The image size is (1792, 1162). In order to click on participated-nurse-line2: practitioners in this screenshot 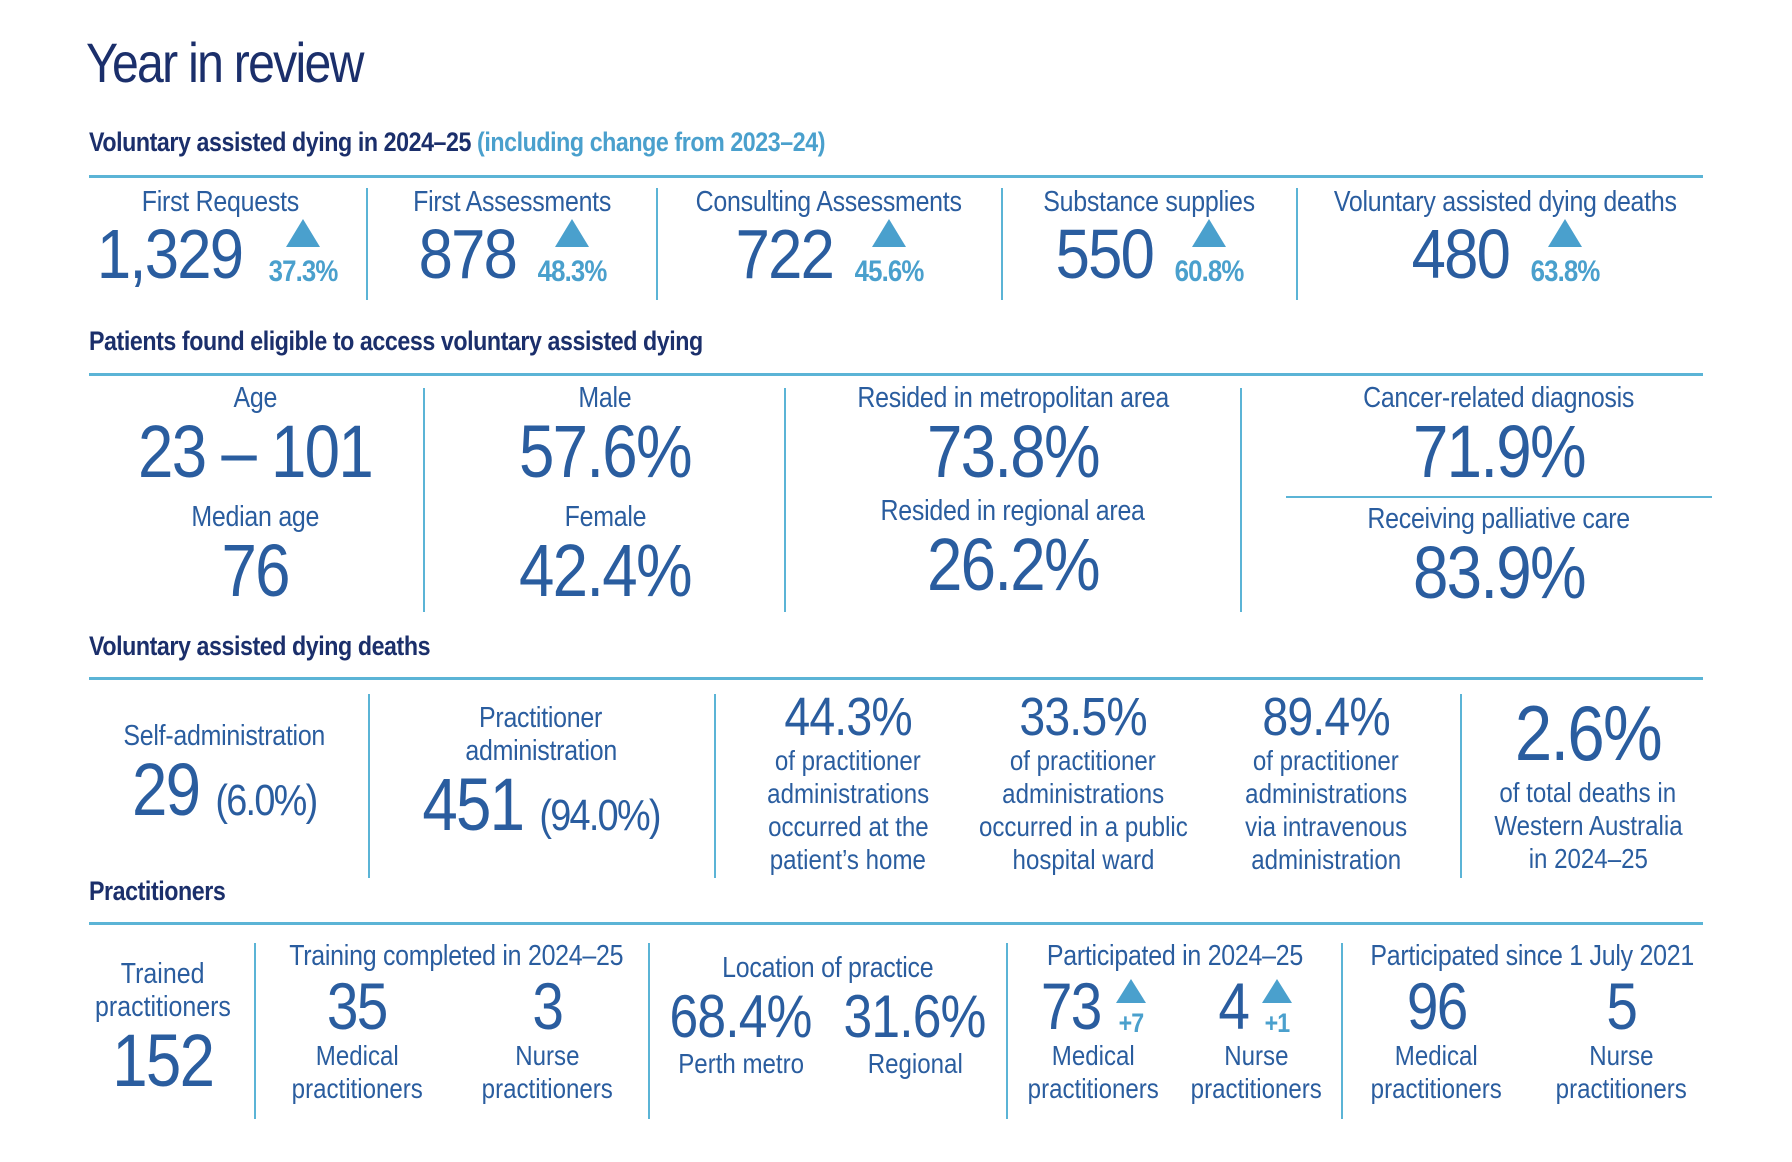, I will do `click(1256, 1088)`.